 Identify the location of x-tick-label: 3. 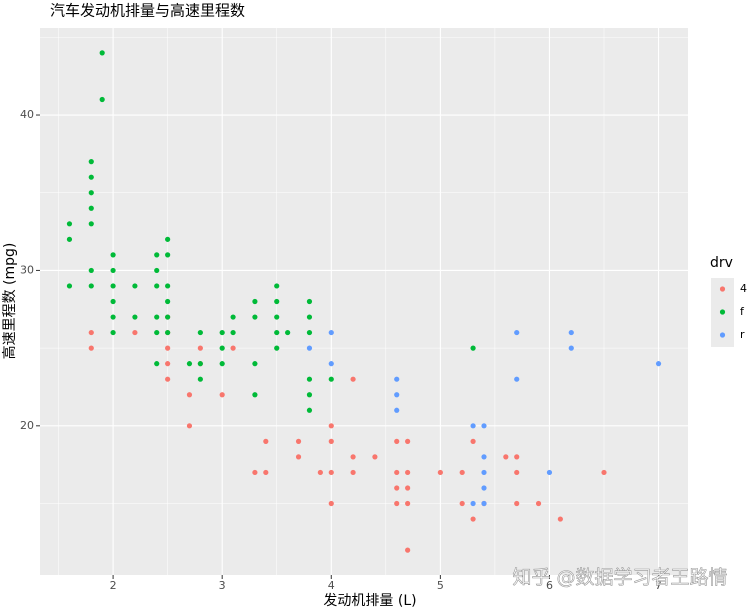
(222, 585).